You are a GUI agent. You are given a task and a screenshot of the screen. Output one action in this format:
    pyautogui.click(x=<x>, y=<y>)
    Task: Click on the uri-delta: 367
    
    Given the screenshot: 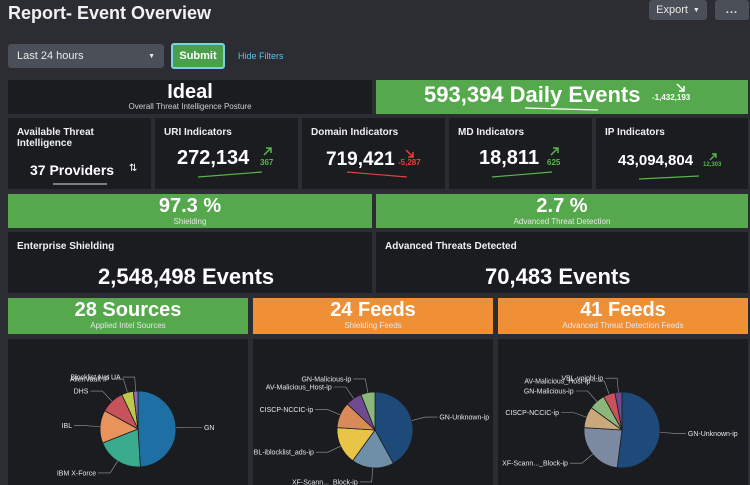 What is the action you would take?
    pyautogui.click(x=267, y=162)
    